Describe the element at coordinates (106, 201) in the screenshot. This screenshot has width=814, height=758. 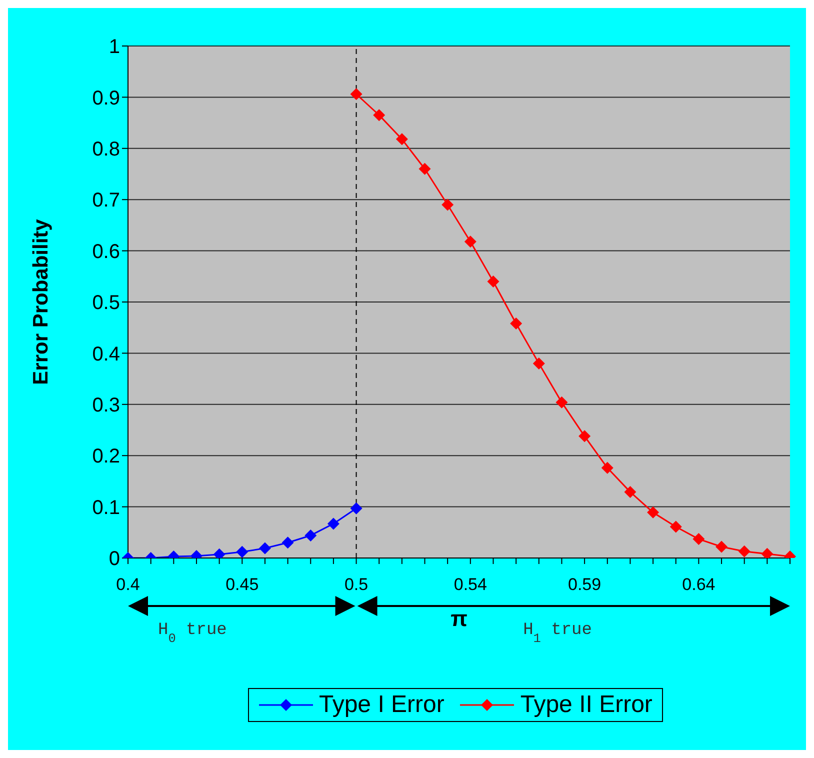
I see `y-tick-label: 0.7` at that location.